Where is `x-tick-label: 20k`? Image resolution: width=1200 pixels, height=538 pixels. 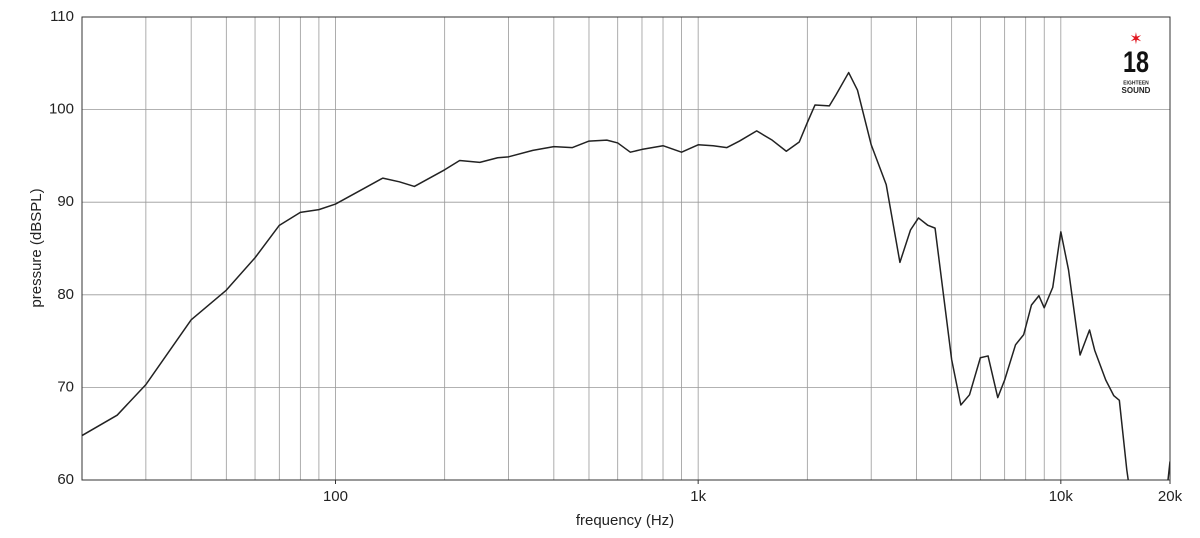 x-tick-label: 20k is located at coordinates (1170, 496).